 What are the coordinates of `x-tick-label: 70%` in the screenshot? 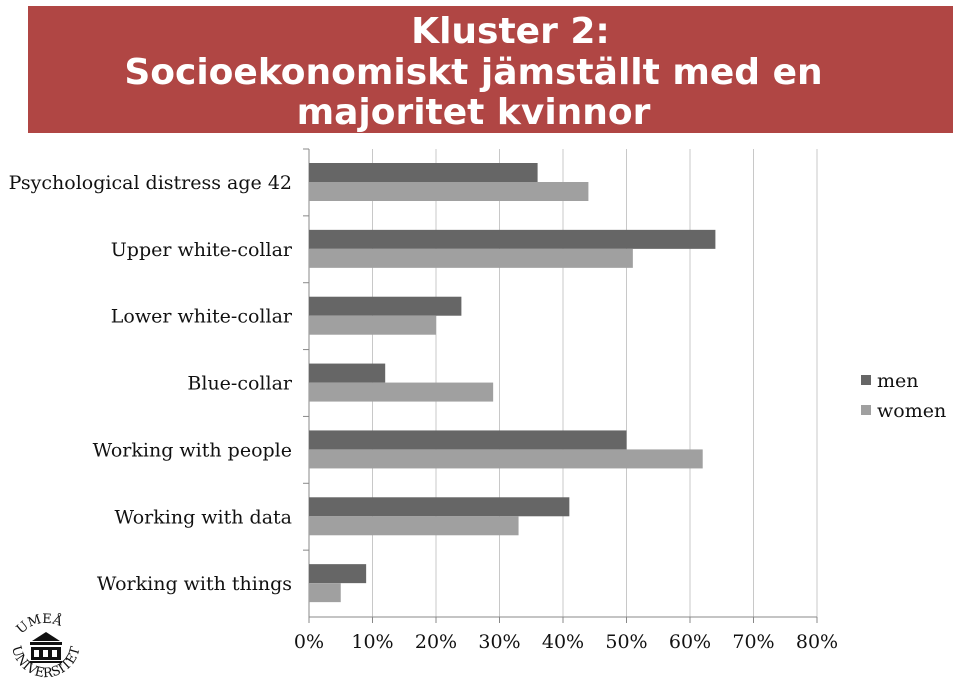 It's located at (753, 642).